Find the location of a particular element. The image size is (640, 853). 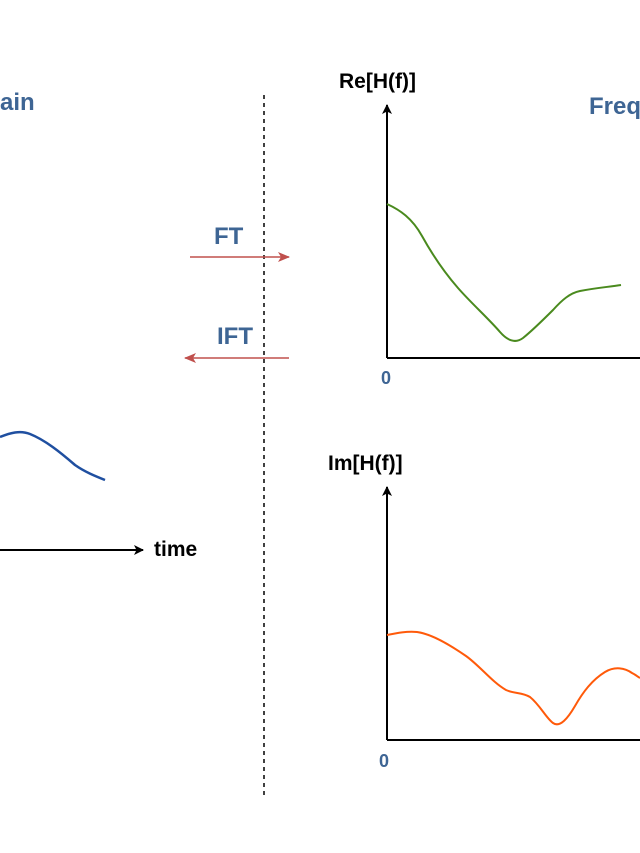

time-axis-label: time is located at coordinates (176, 549).